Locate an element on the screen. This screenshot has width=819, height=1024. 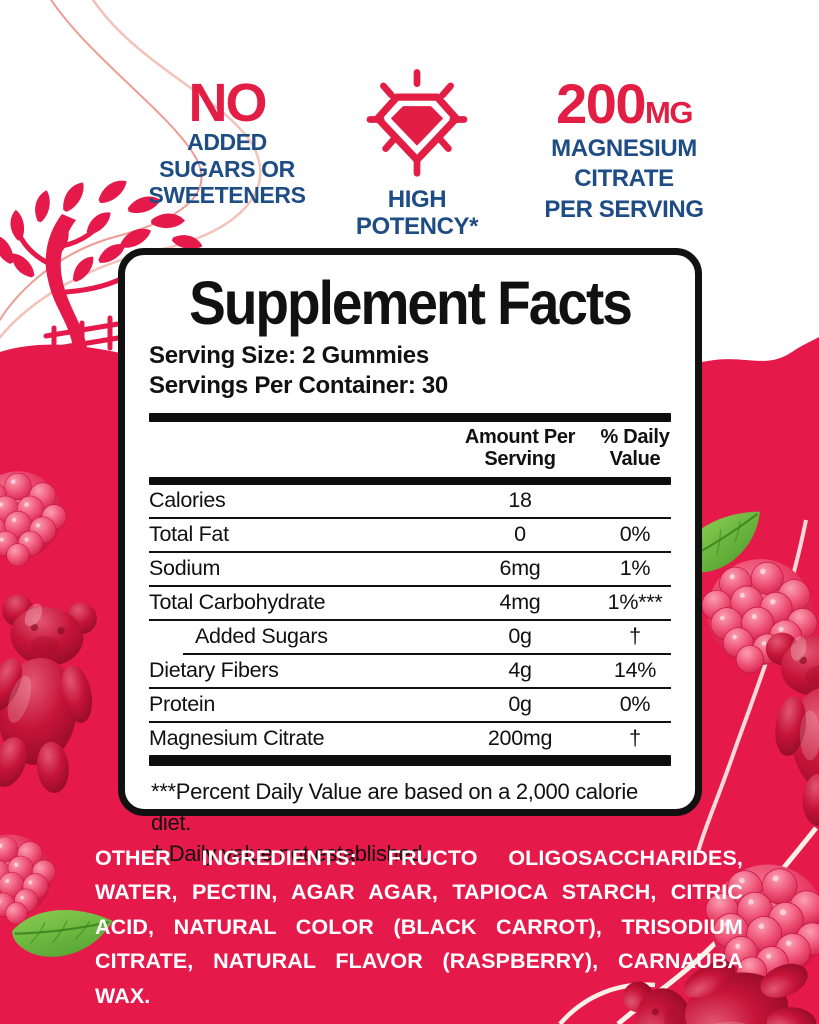
no-line-3: SWEETENERS is located at coordinates (227, 194).